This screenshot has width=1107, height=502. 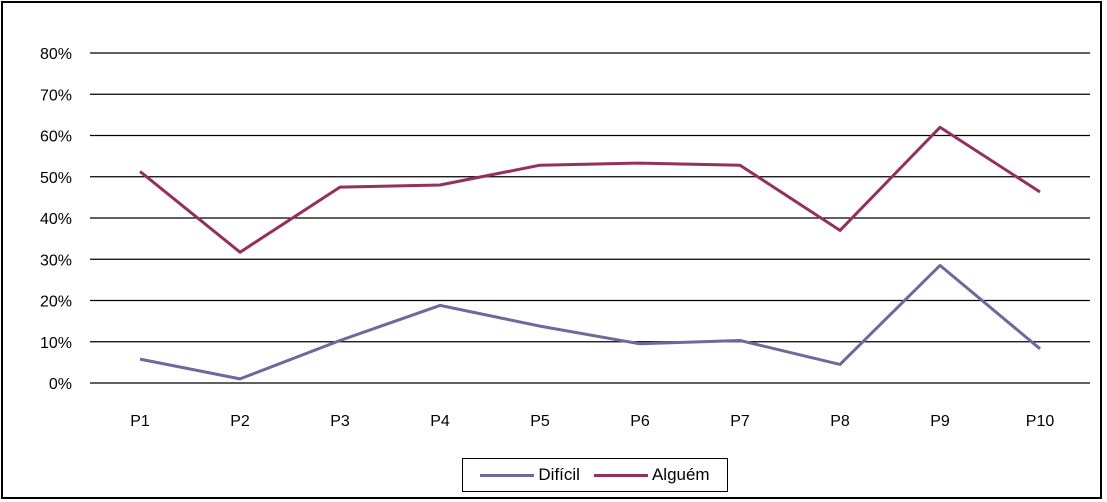 I want to click on legend-swatch-alguem, so click(x=620, y=475).